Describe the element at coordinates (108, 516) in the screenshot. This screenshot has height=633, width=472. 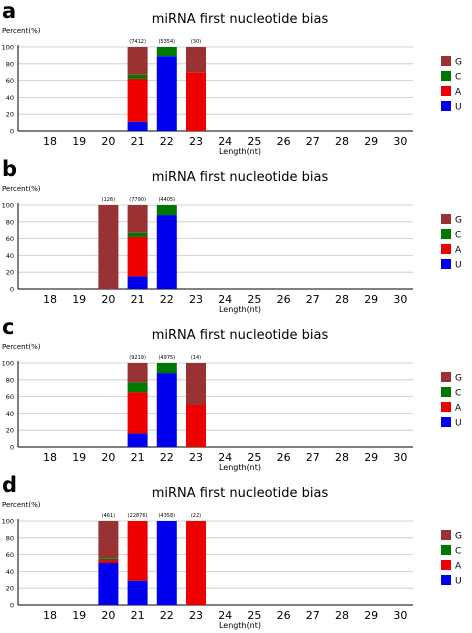
I see `count-label: (461)` at that location.